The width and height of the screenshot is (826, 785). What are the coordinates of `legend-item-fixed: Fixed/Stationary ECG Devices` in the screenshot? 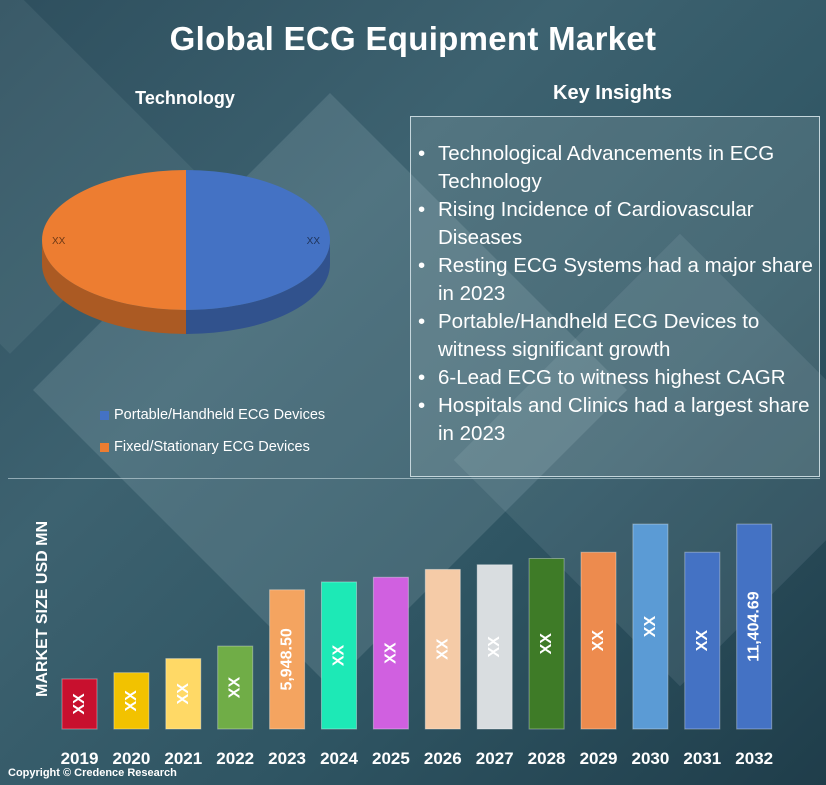 It's located at (205, 447).